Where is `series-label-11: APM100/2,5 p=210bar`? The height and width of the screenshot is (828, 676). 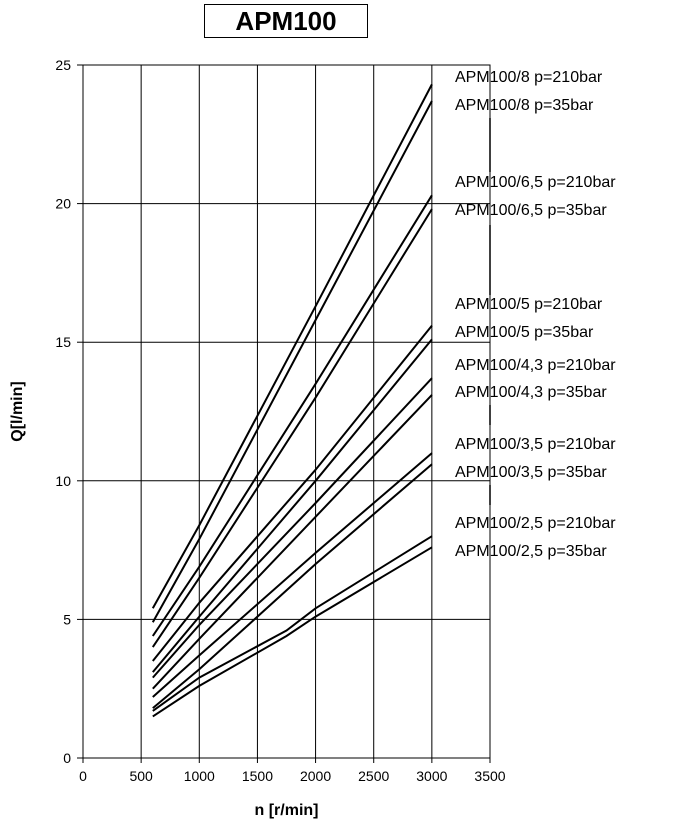
series-label-11: APM100/2,5 p=210bar is located at coordinates (535, 523).